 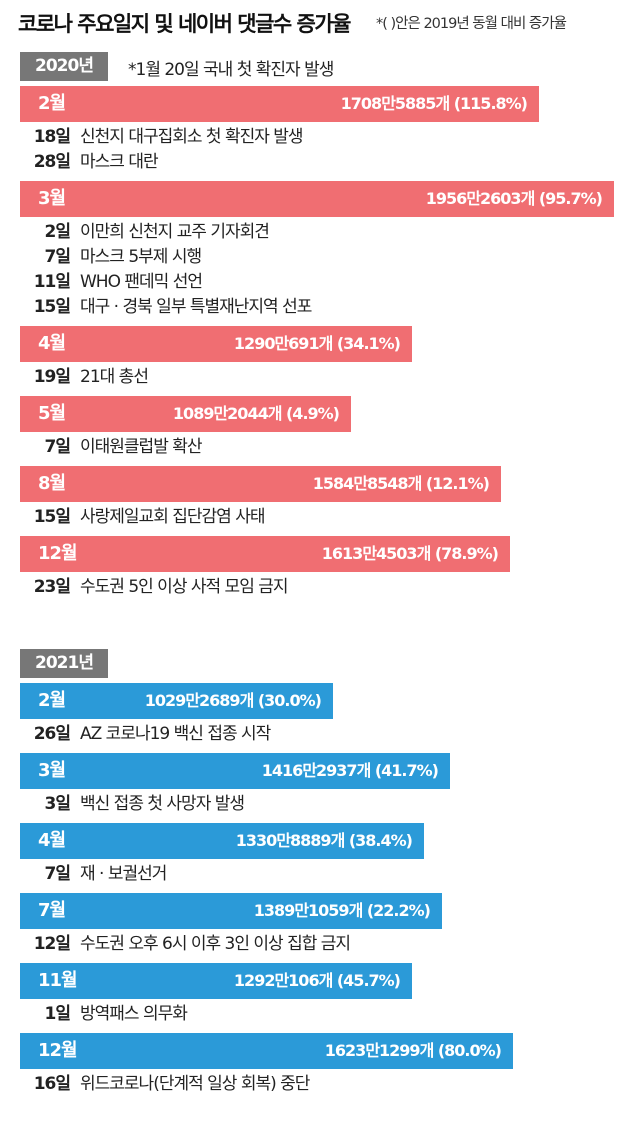 What do you see at coordinates (279, 104) in the screenshot?
I see `month-bar: 2월 1708만5885개 (115.8%)` at bounding box center [279, 104].